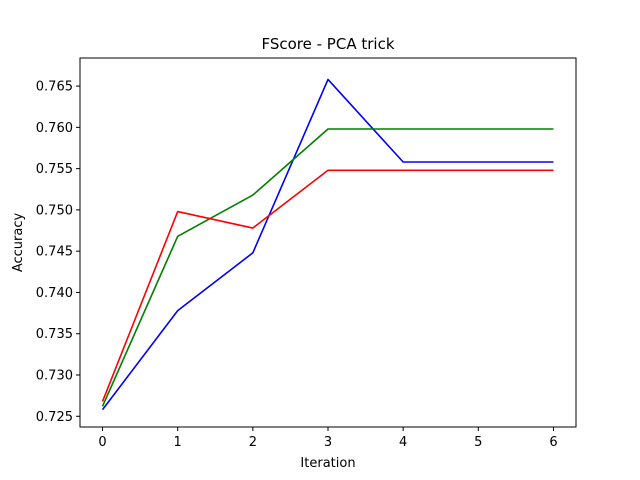 This screenshot has width=640, height=480. I want to click on x-axis: 0 1 2 3 4 5 6, so click(328, 438).